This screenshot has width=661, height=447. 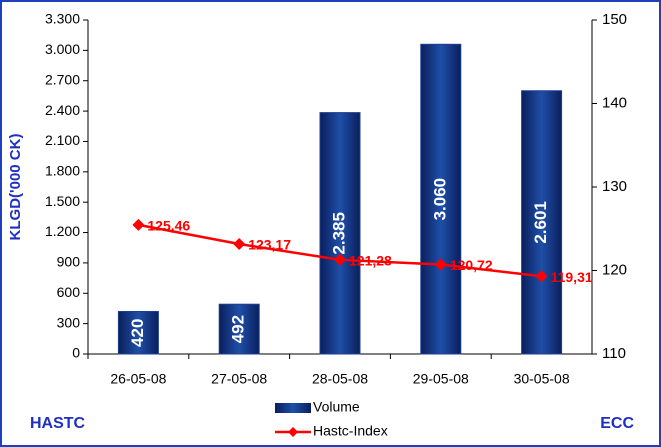 I want to click on y-tick-label: 3.000, so click(x=62, y=49).